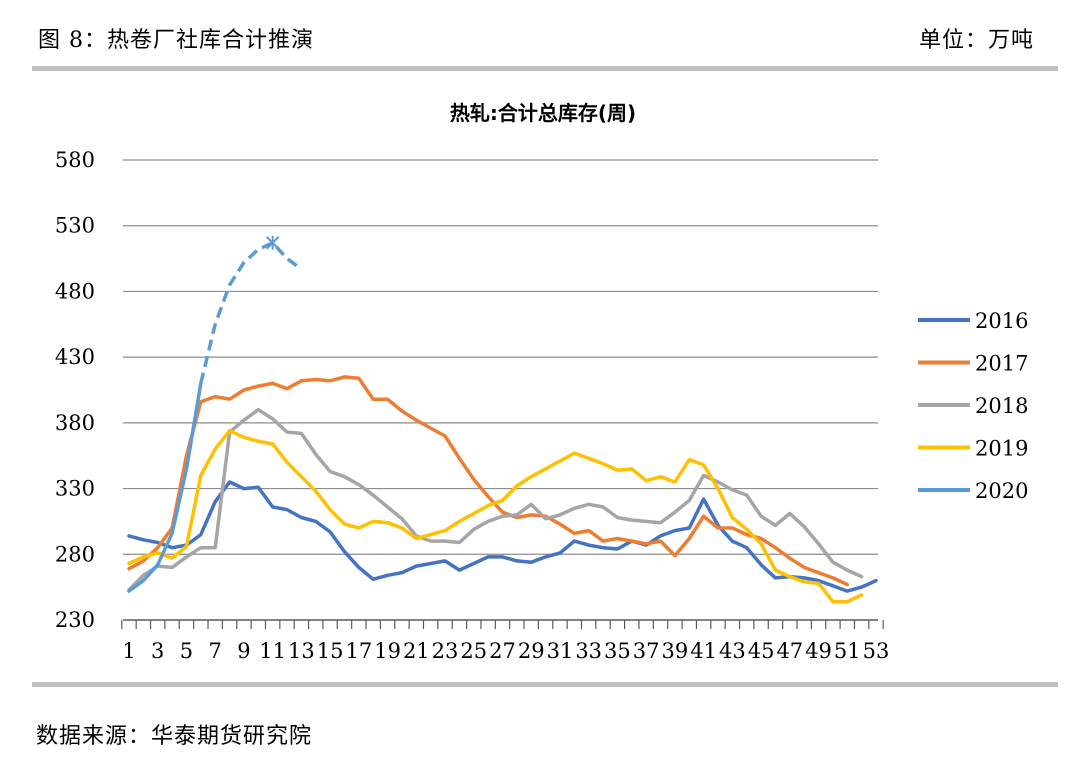  What do you see at coordinates (675, 651) in the screenshot?
I see `x-tick-label: 39` at bounding box center [675, 651].